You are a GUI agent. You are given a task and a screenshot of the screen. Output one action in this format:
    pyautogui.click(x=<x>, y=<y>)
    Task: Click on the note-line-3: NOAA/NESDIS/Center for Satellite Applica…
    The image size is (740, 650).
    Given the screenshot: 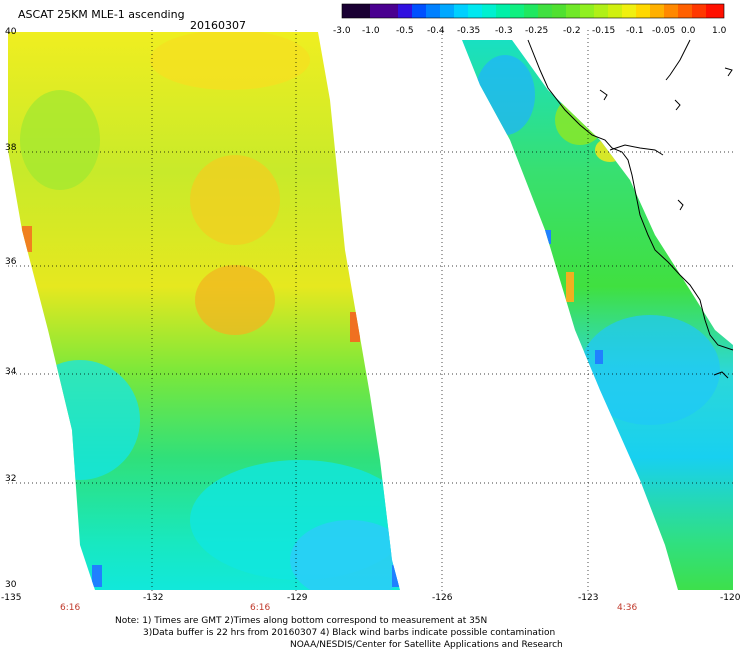 What is the action you would take?
    pyautogui.click(x=426, y=645)
    